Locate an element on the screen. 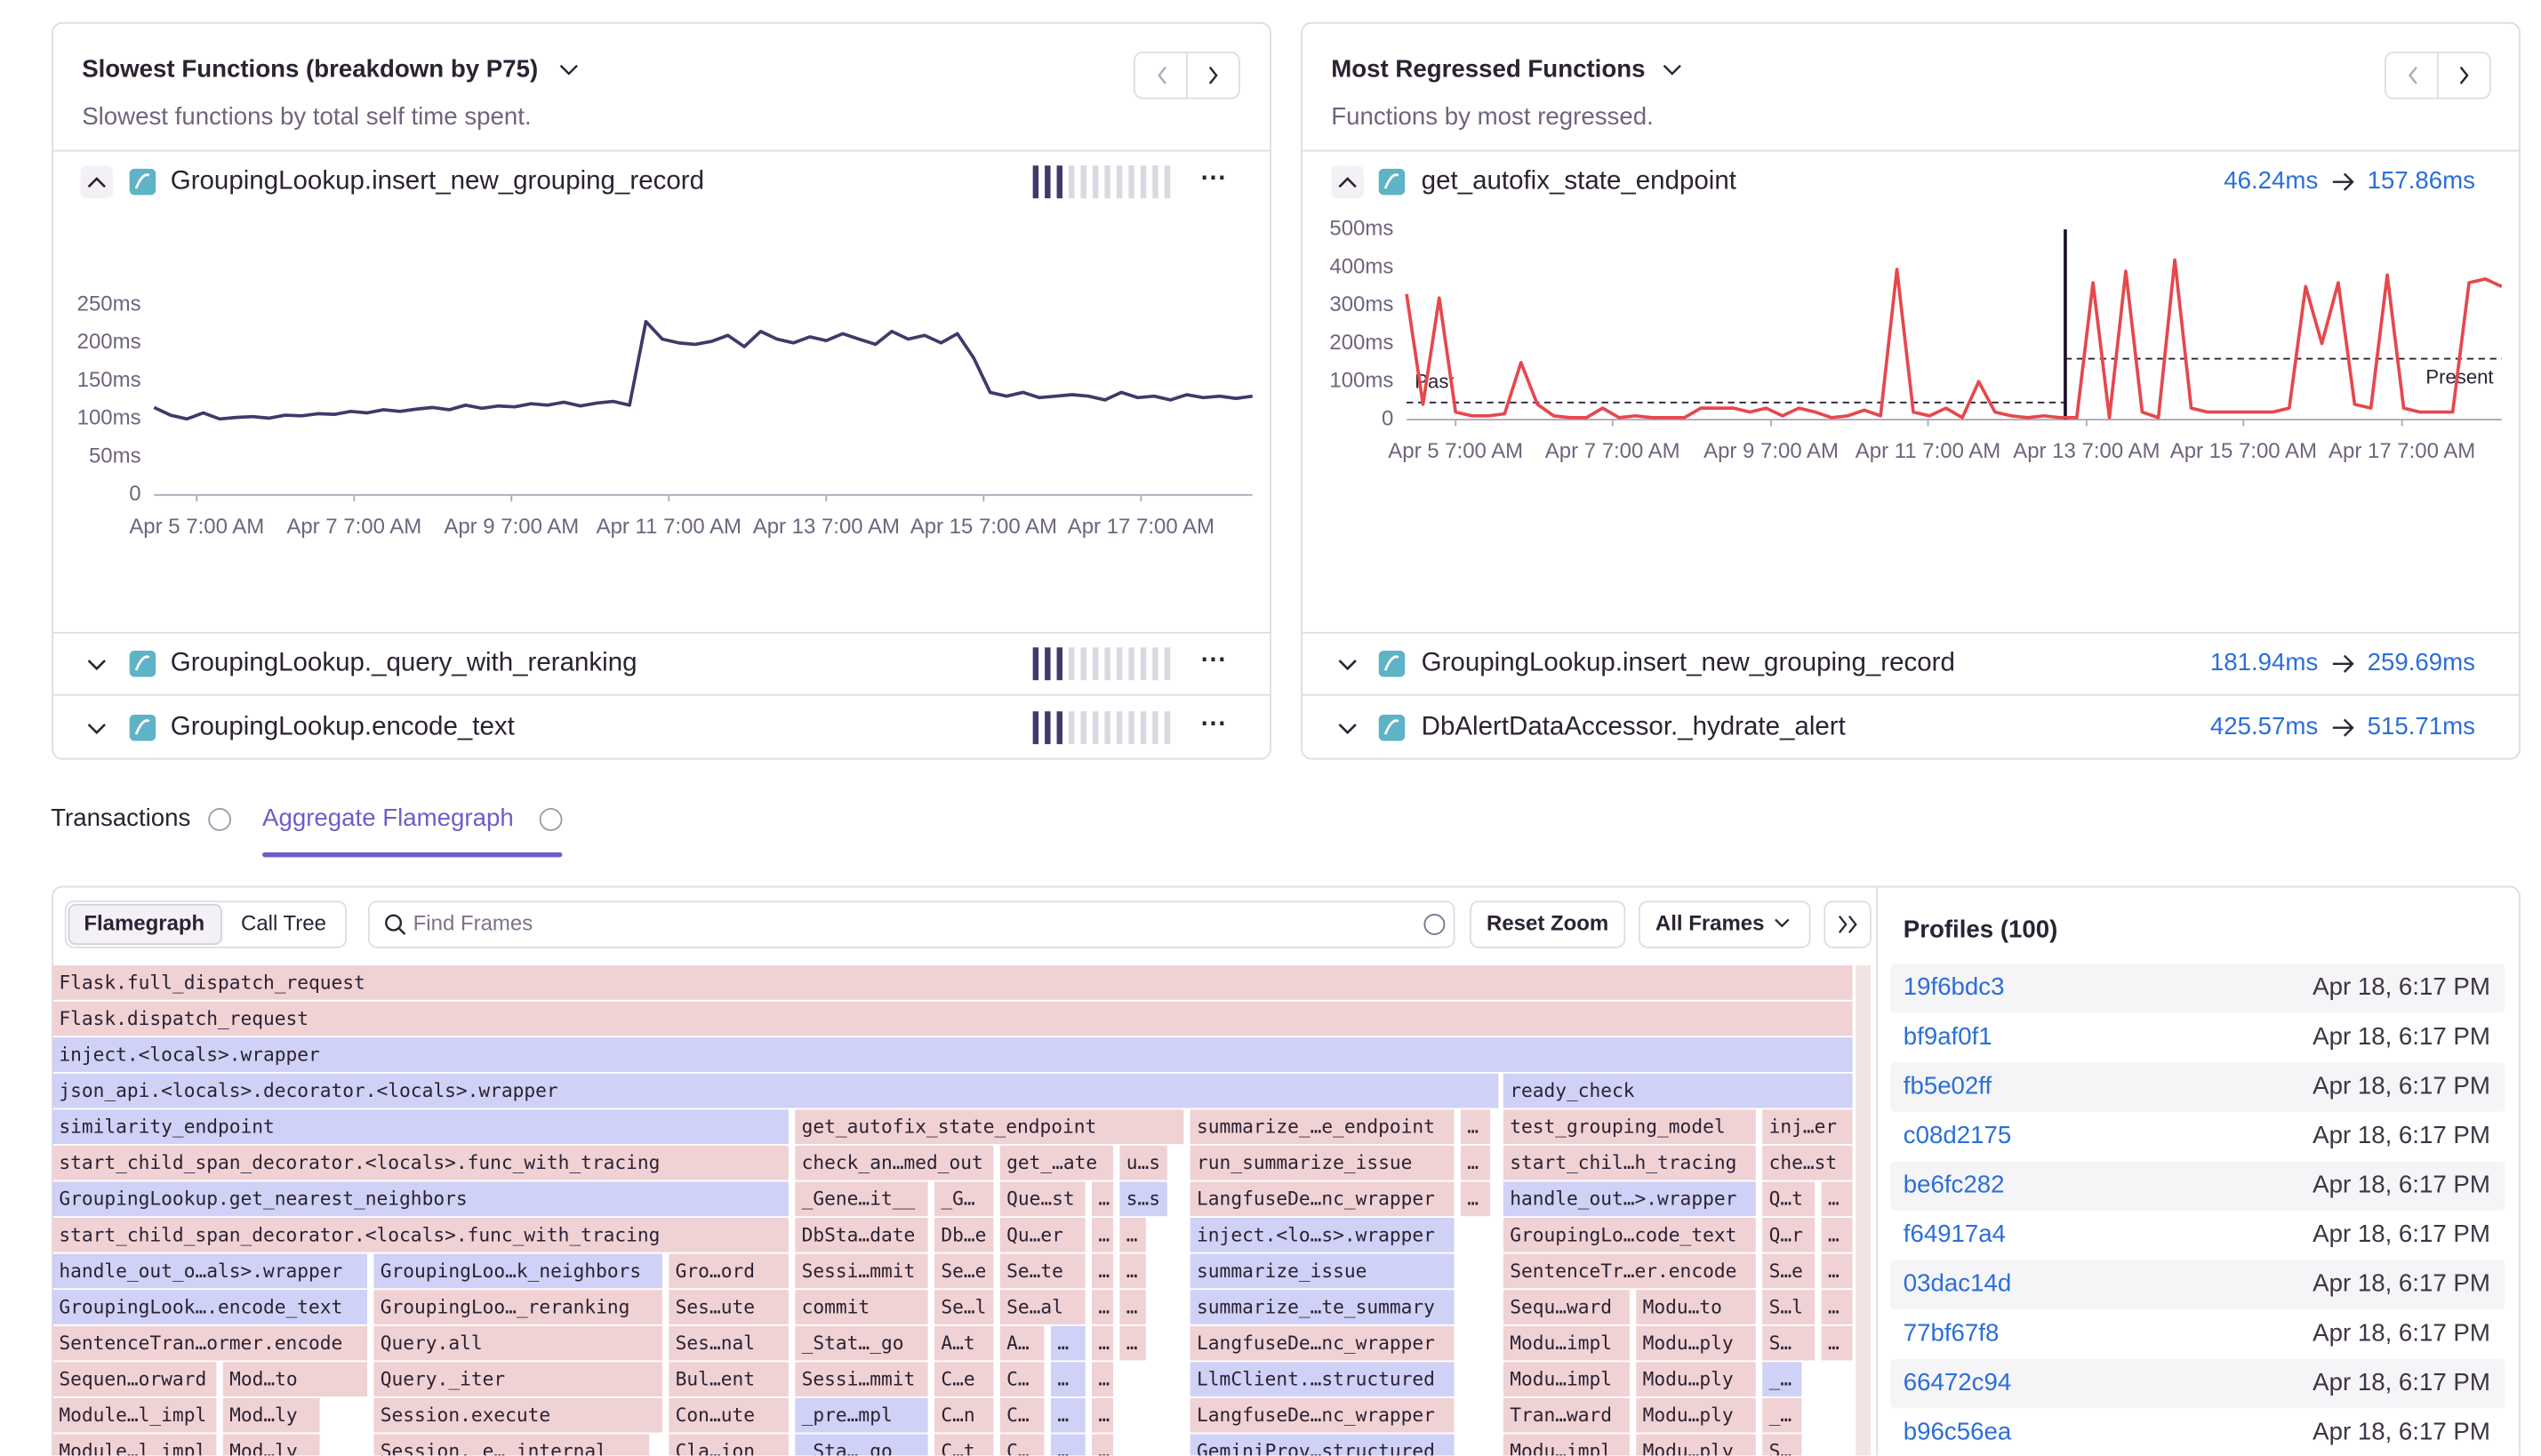 The image size is (2541, 1456). dropdown-icon is located at coordinates (1672, 70).